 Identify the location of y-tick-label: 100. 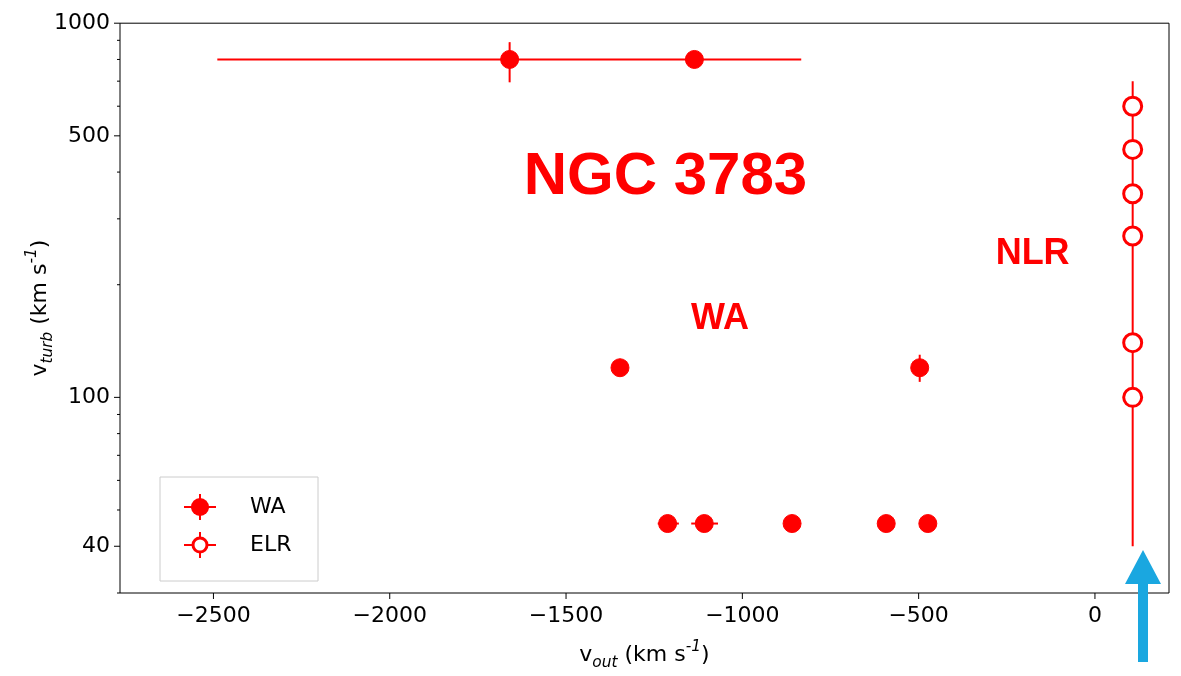
(89, 396).